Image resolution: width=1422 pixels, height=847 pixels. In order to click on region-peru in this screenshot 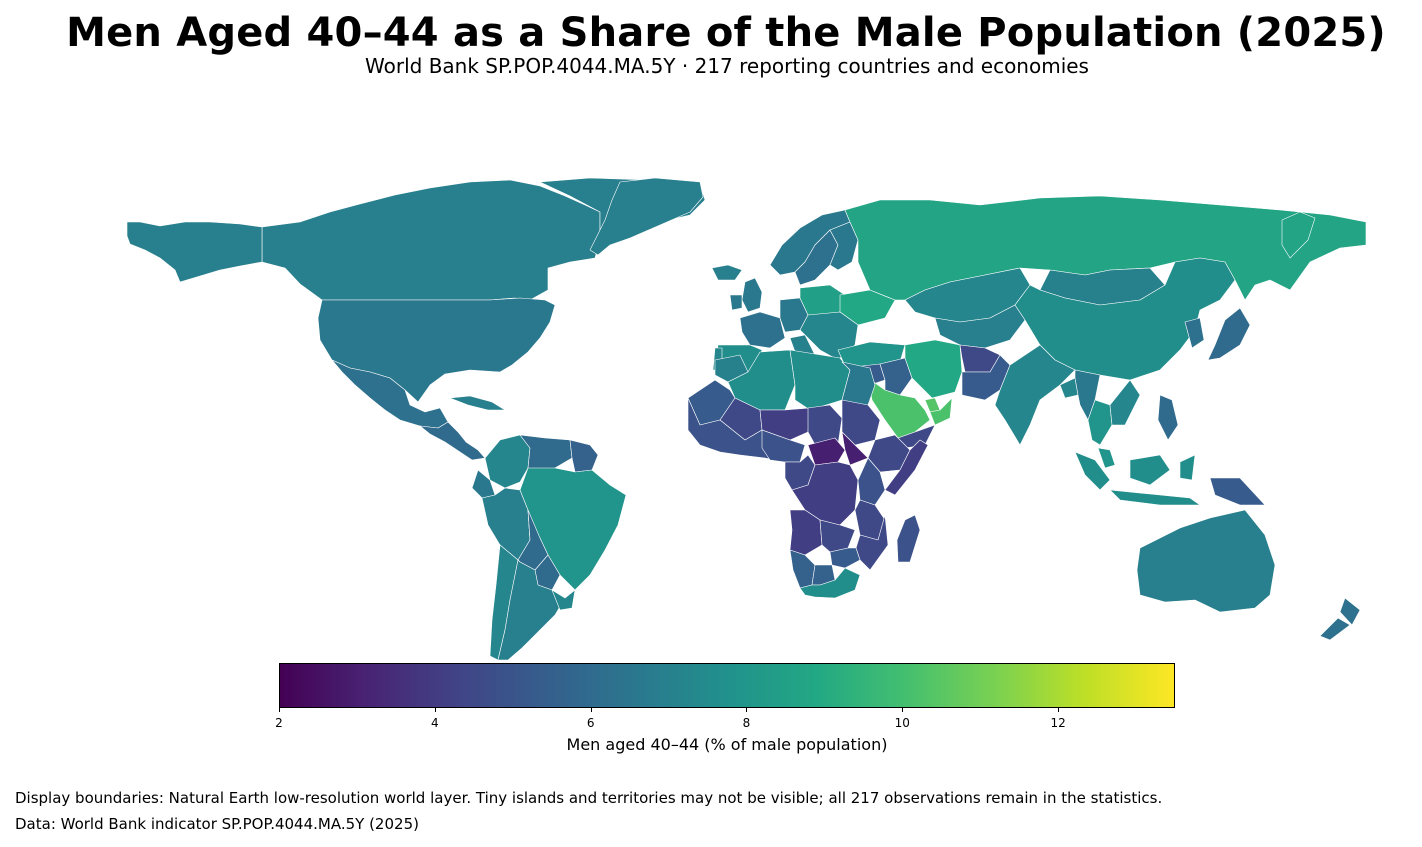, I will do `click(506, 524)`.